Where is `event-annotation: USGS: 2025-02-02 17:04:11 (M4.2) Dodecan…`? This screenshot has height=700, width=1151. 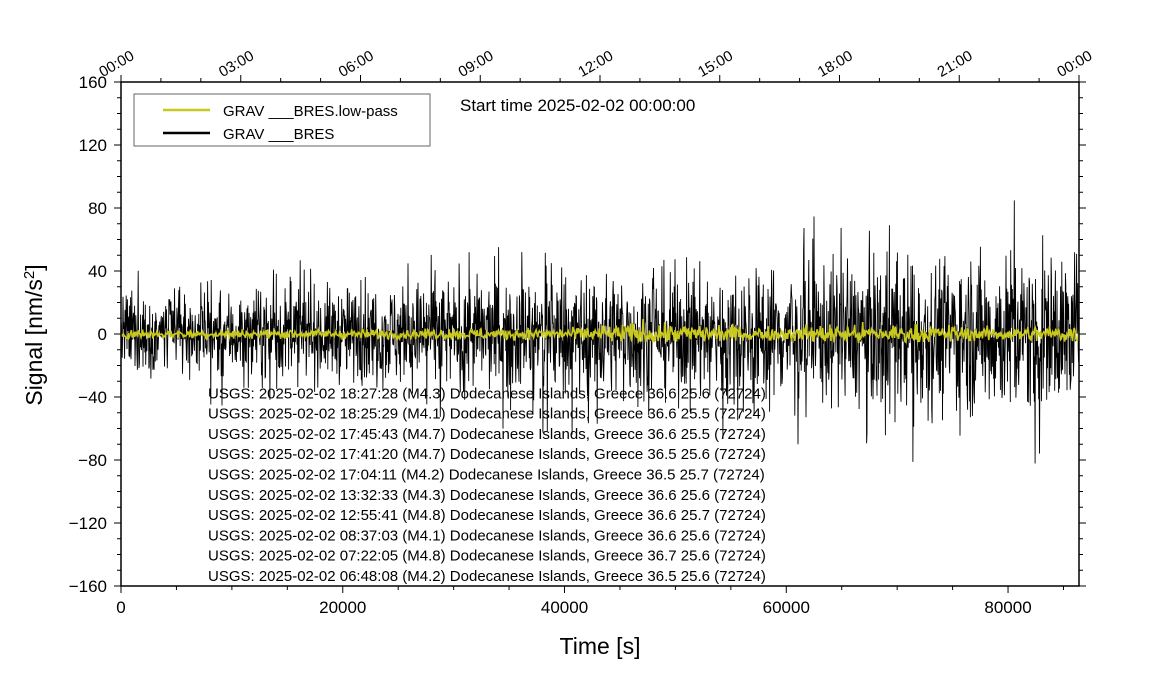 event-annotation: USGS: 2025-02-02 17:04:11 (M4.2) Dodecan… is located at coordinates (486, 475).